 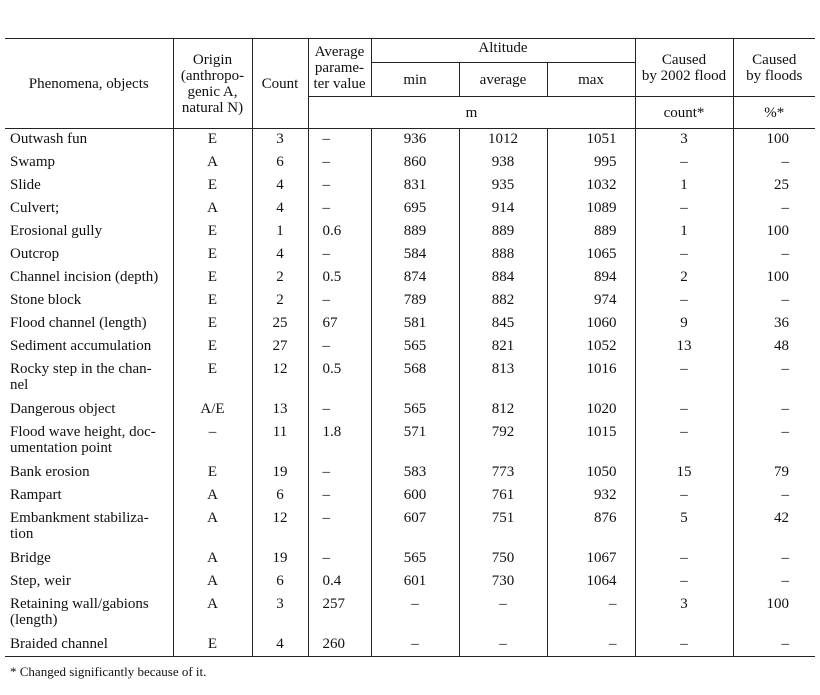 I want to click on table-cell: 1050, so click(x=591, y=473).